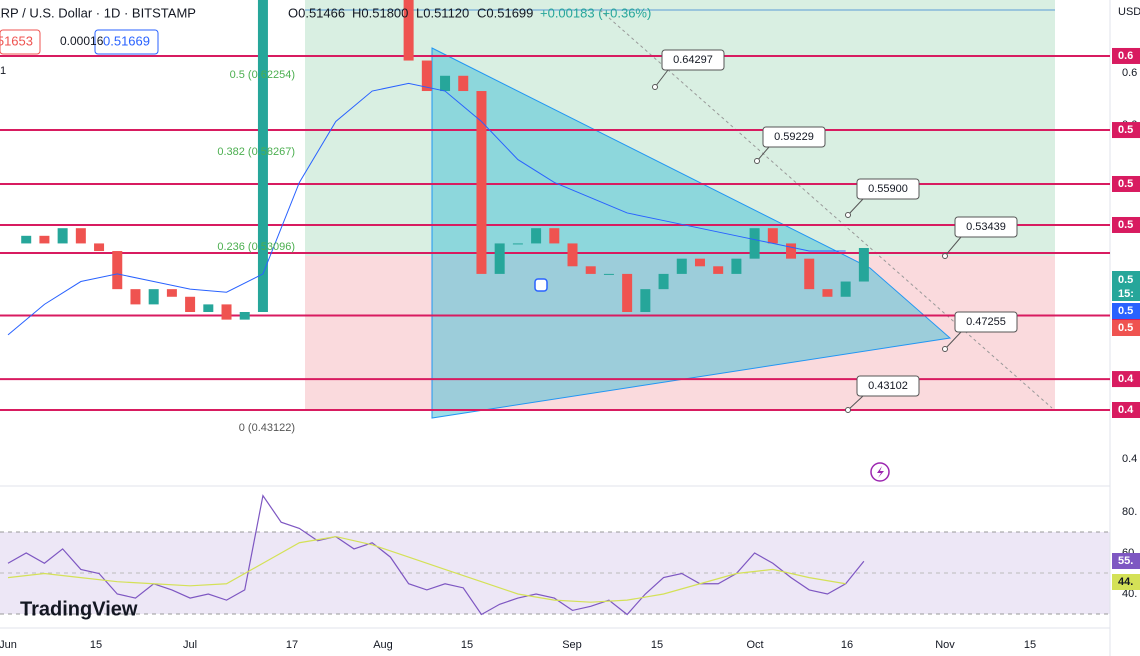  Describe the element at coordinates (442, 12) in the screenshot. I see `ohlc-low: L0.51120` at that location.